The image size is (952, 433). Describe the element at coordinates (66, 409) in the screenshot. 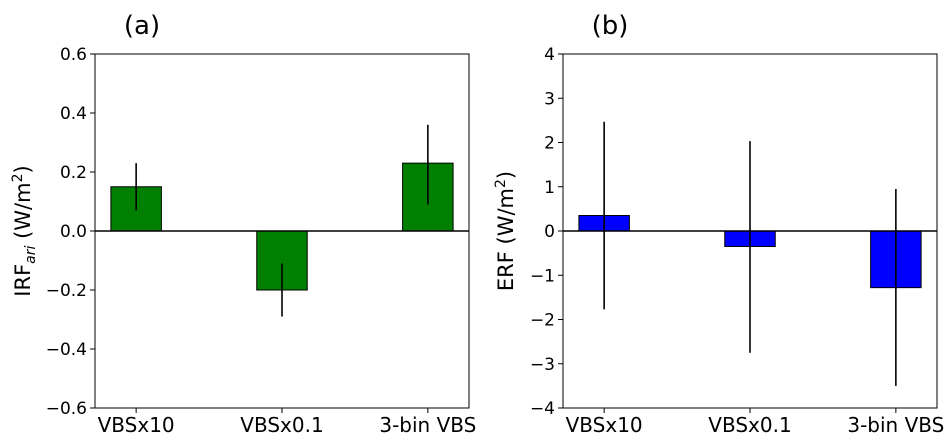

I see `y-tick-label: −0.6` at that location.